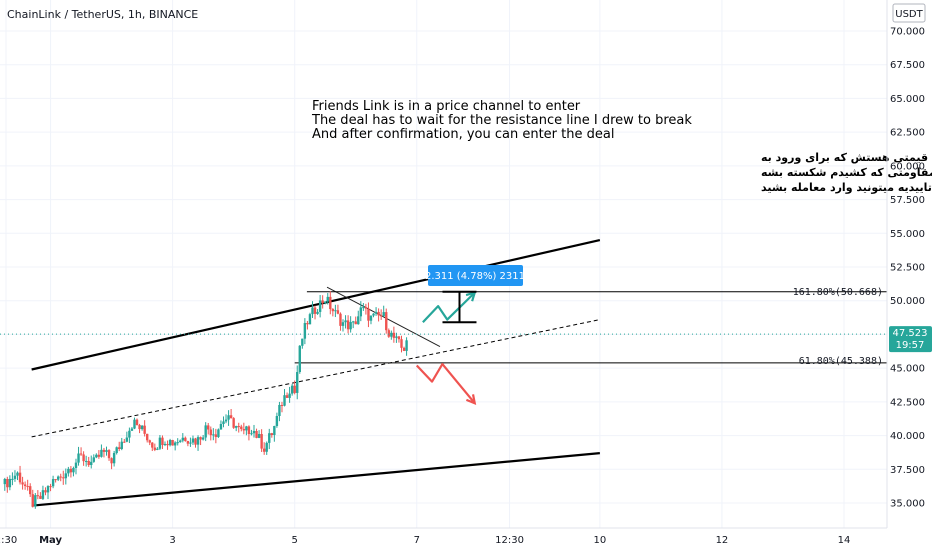 The image size is (932, 550). I want to click on currency-label: USDT, so click(909, 14).